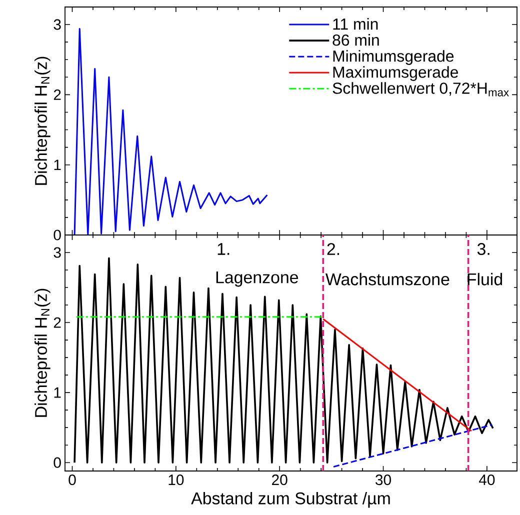 Image resolution: width=520 pixels, height=515 pixels. Describe the element at coordinates (383, 480) in the screenshot. I see `x-tick-label: 30` at that location.